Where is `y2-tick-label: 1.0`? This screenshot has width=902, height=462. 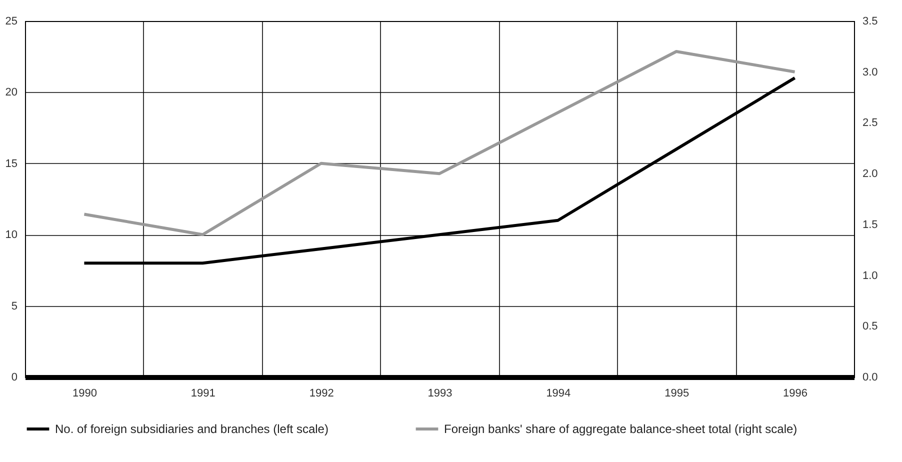 y2-tick-label: 1.0 is located at coordinates (870, 276).